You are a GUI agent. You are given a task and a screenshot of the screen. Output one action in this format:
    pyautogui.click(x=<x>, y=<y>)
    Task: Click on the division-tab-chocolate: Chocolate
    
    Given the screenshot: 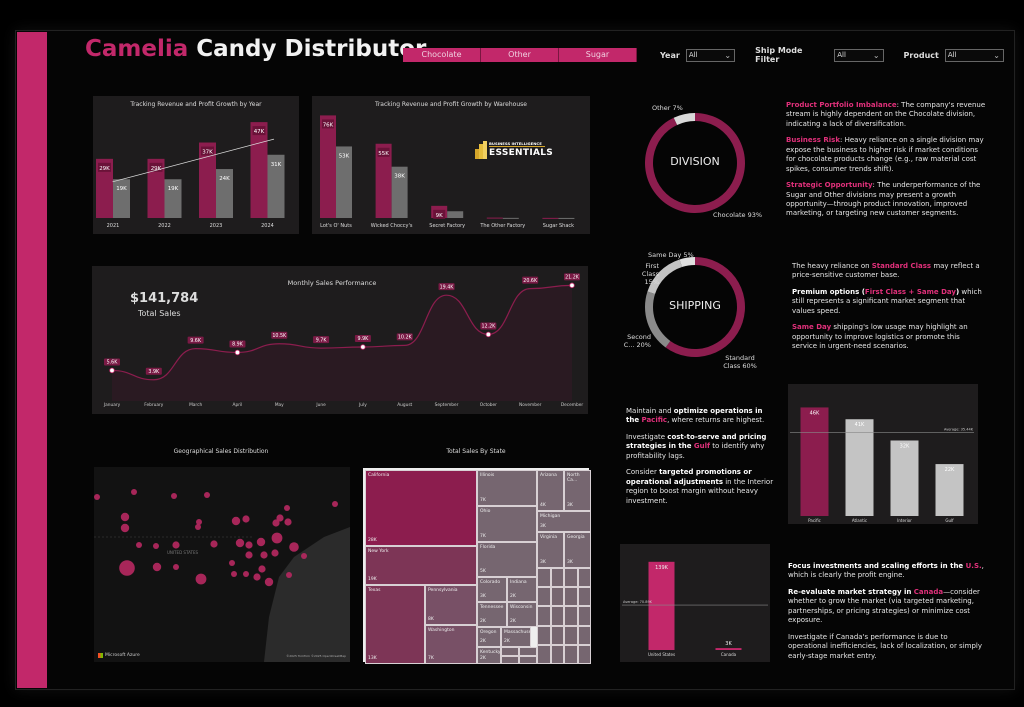 What is the action you would take?
    pyautogui.click(x=442, y=55)
    